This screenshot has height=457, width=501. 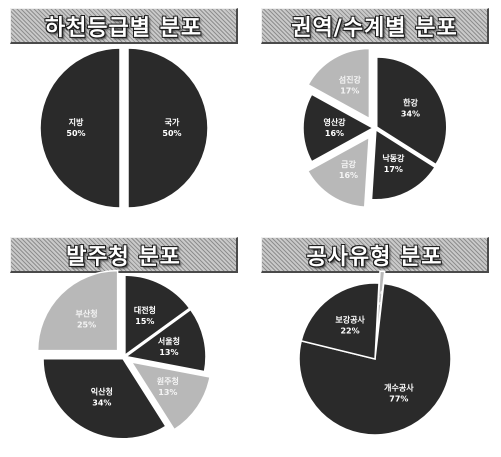 I want to click on slice-label: 대전청, so click(x=145, y=310).